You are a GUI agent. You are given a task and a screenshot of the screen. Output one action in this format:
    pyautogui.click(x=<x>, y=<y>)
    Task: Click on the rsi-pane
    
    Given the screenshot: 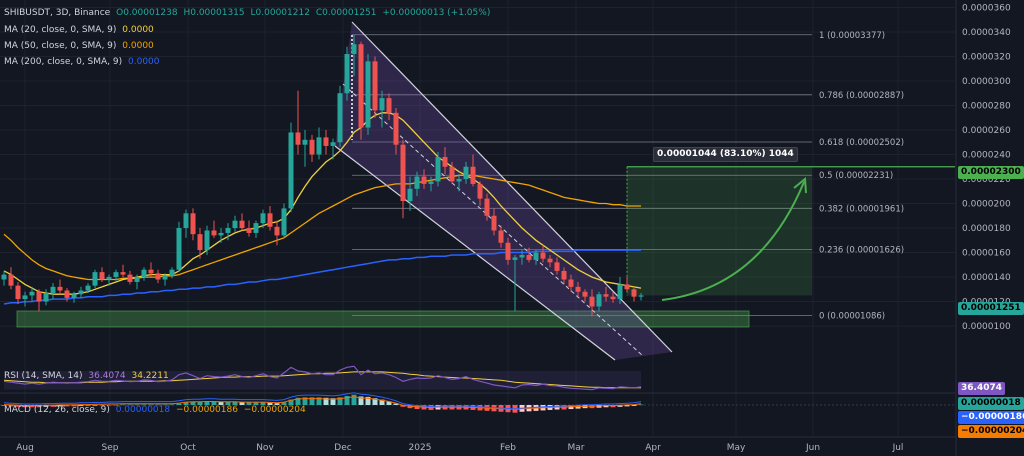 What is the action you would take?
    pyautogui.click(x=477, y=379)
    